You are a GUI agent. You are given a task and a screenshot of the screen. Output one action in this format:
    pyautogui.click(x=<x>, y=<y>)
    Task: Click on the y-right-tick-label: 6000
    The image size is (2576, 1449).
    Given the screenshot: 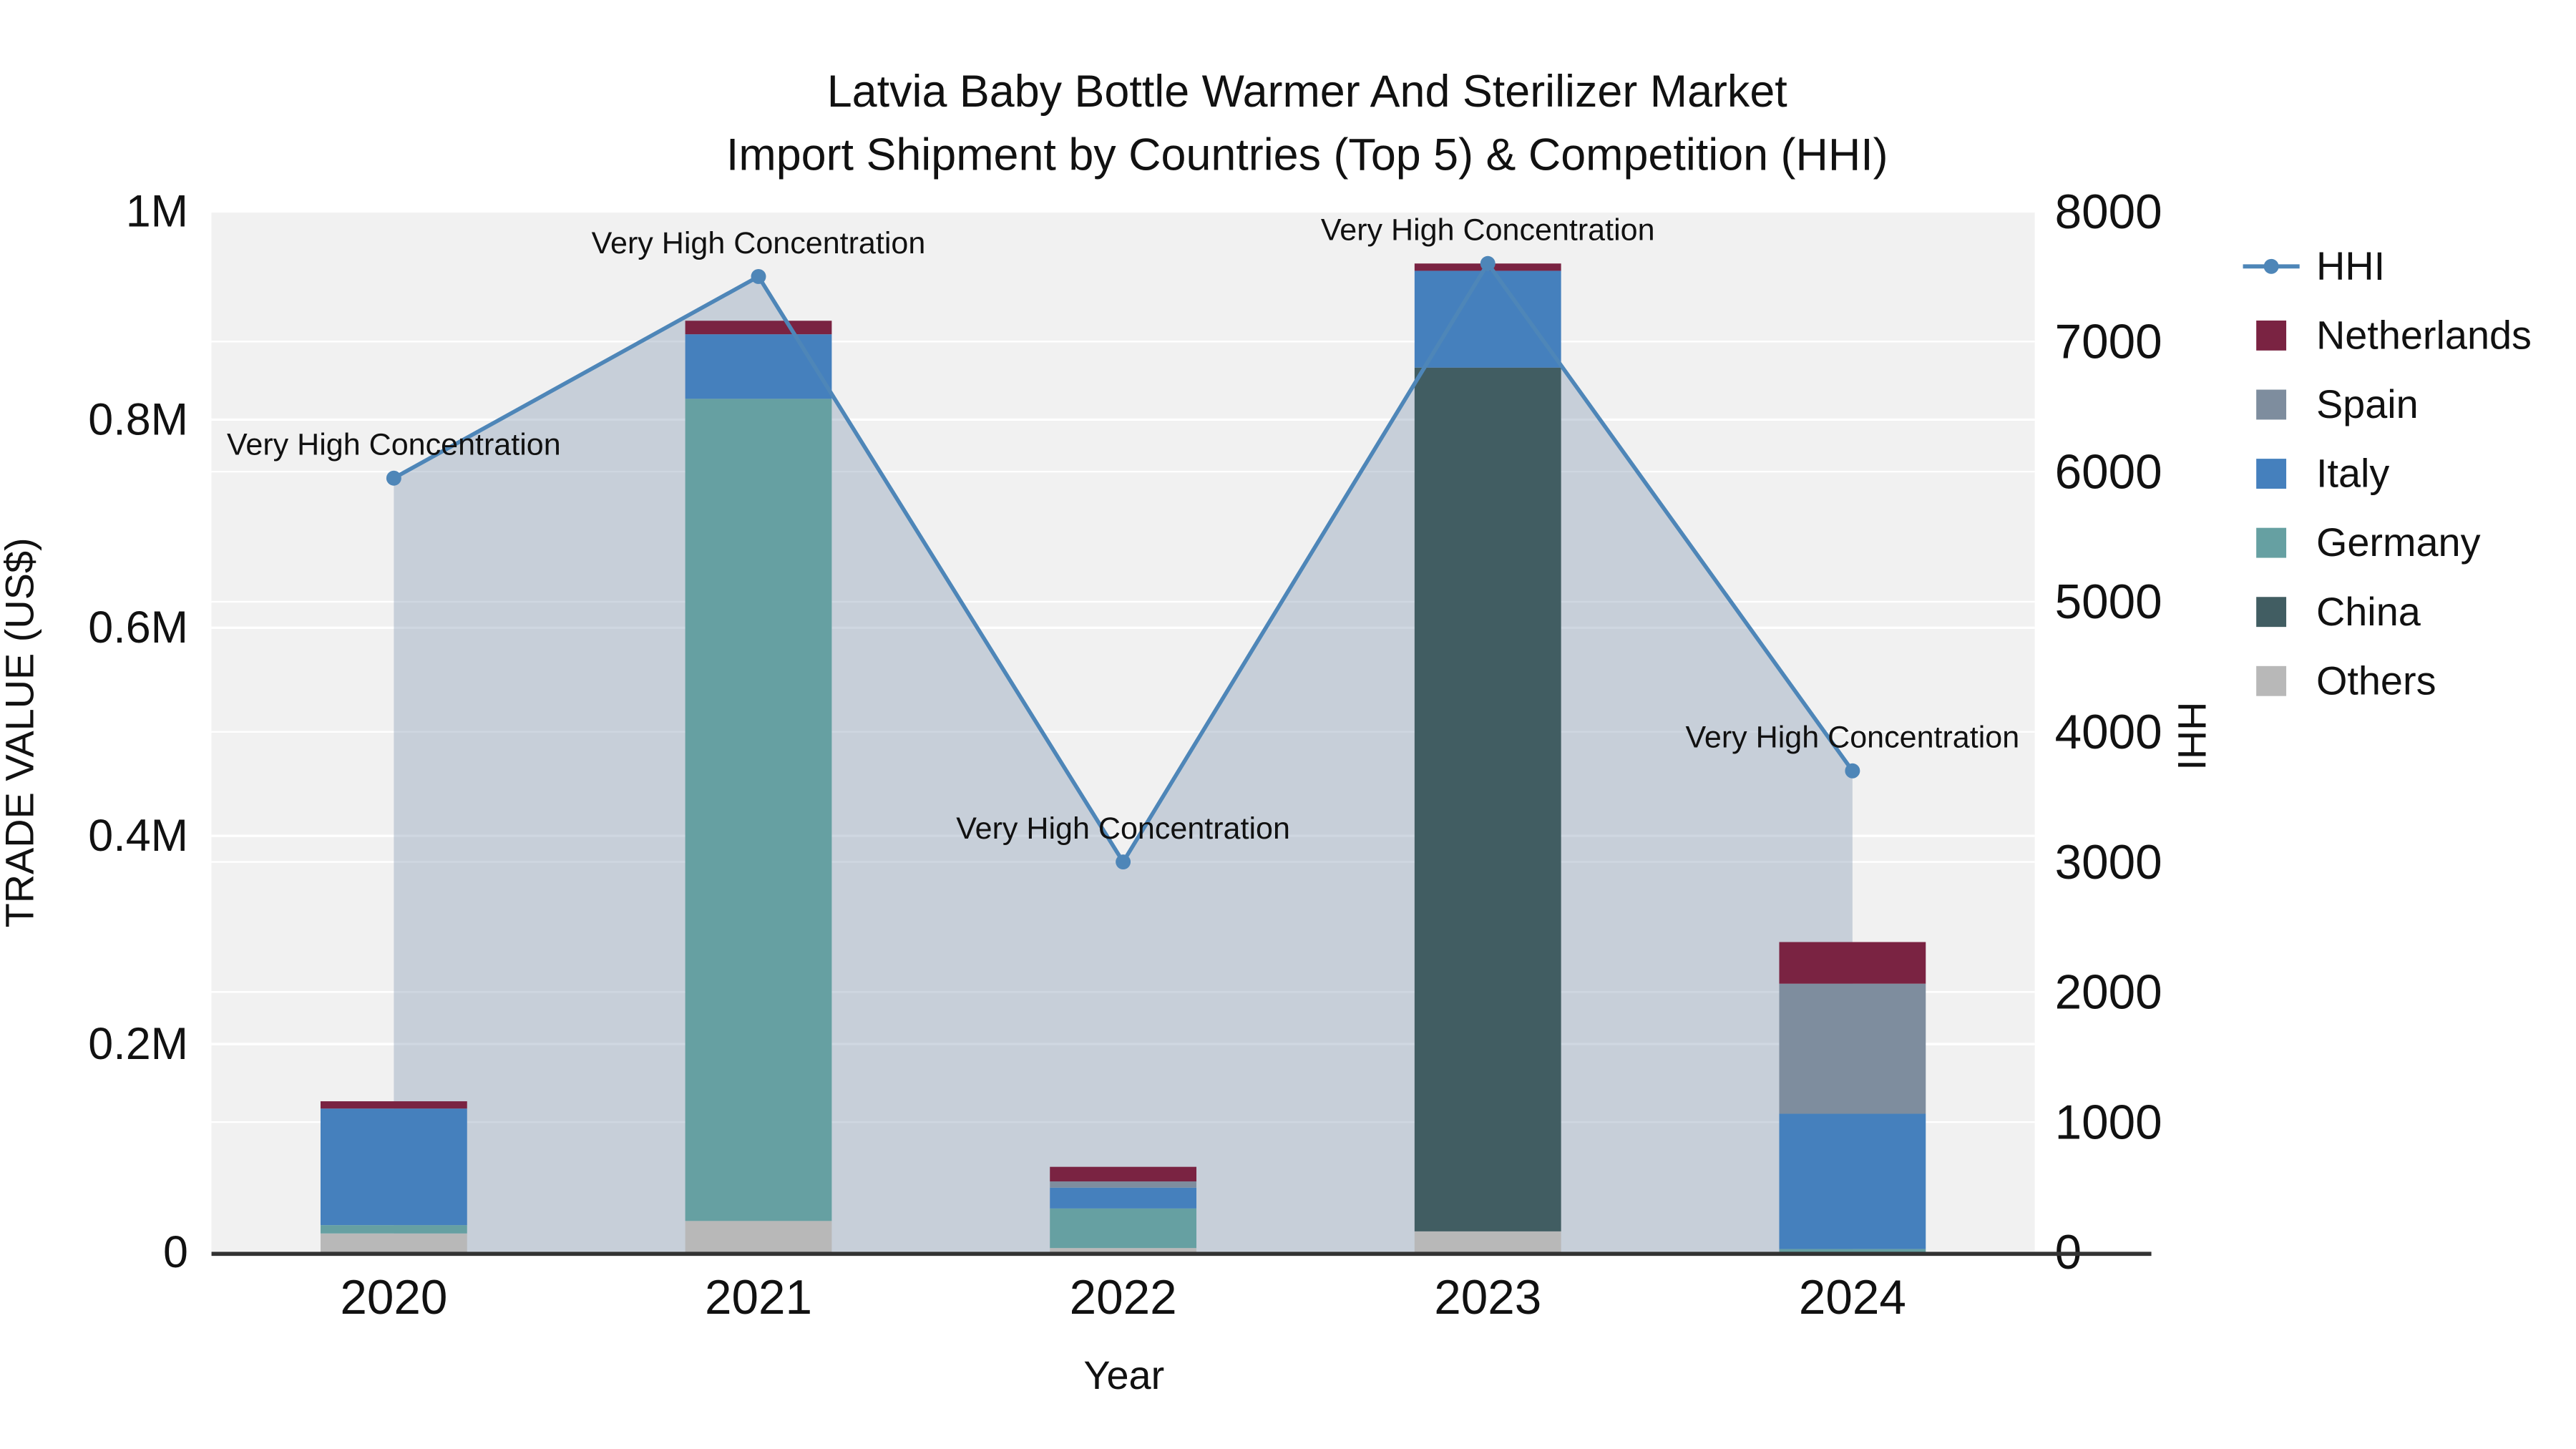 What is the action you would take?
    pyautogui.click(x=2108, y=472)
    